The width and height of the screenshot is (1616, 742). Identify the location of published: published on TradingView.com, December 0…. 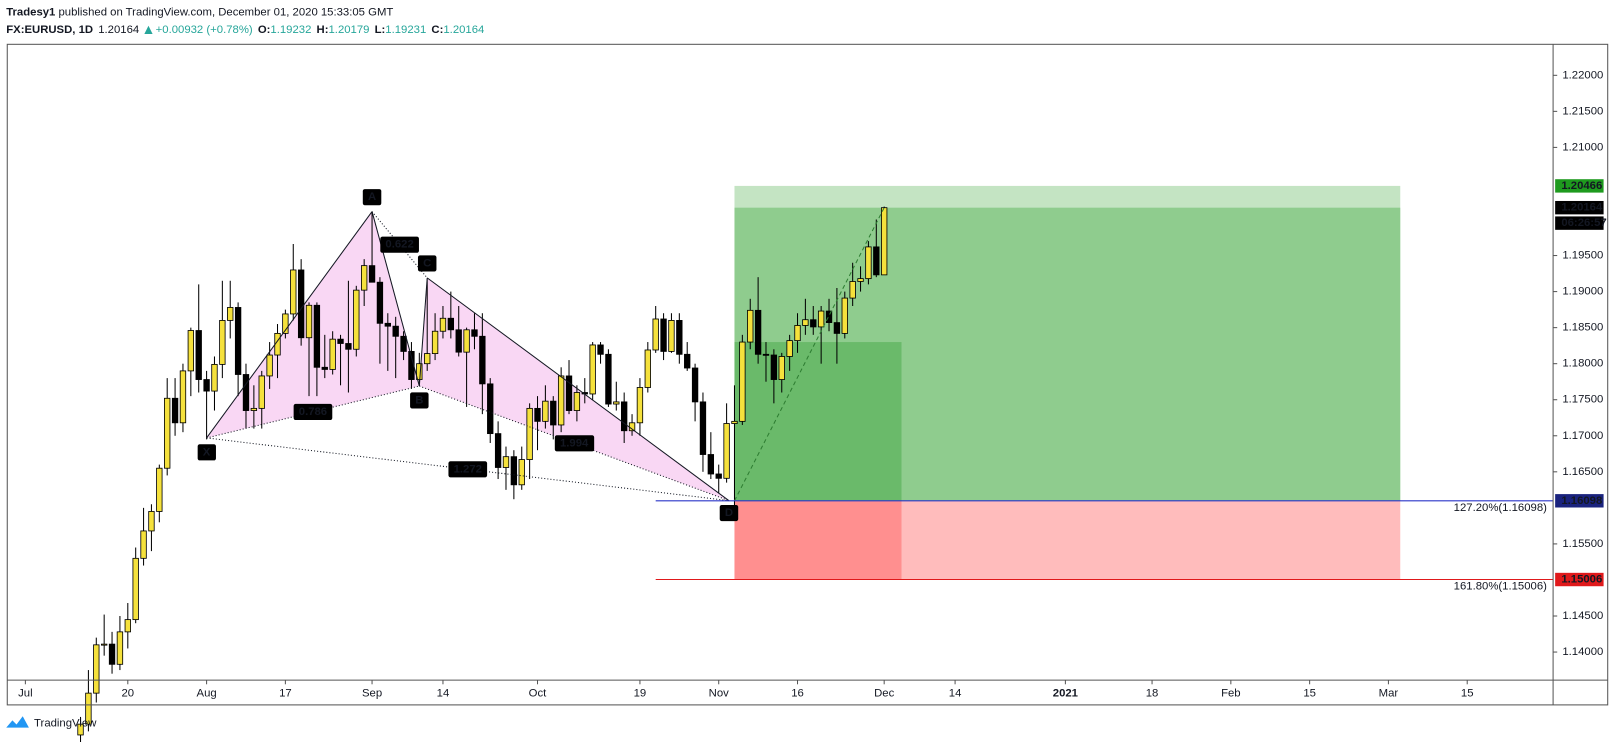
(226, 12).